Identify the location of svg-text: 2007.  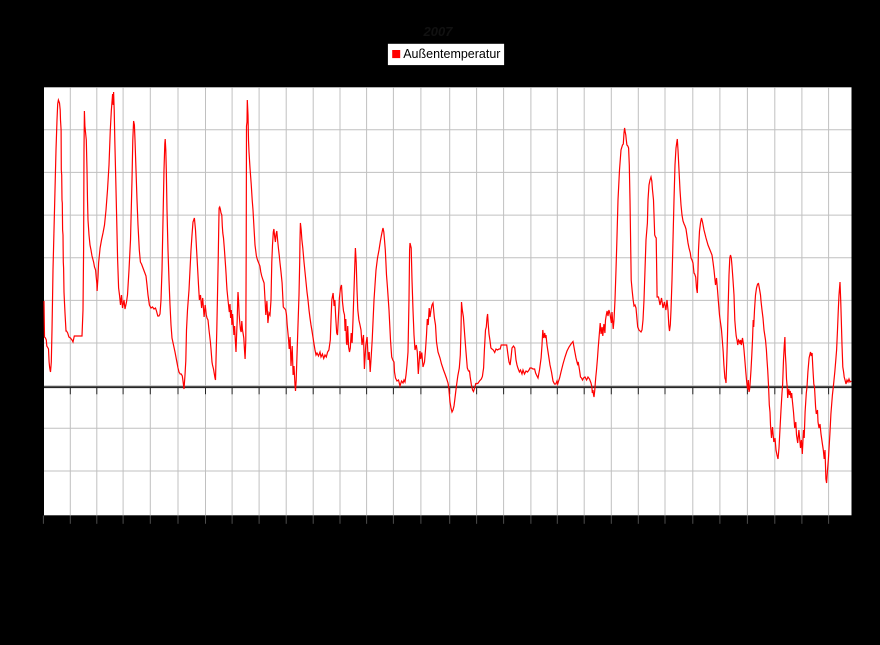
(438, 31).